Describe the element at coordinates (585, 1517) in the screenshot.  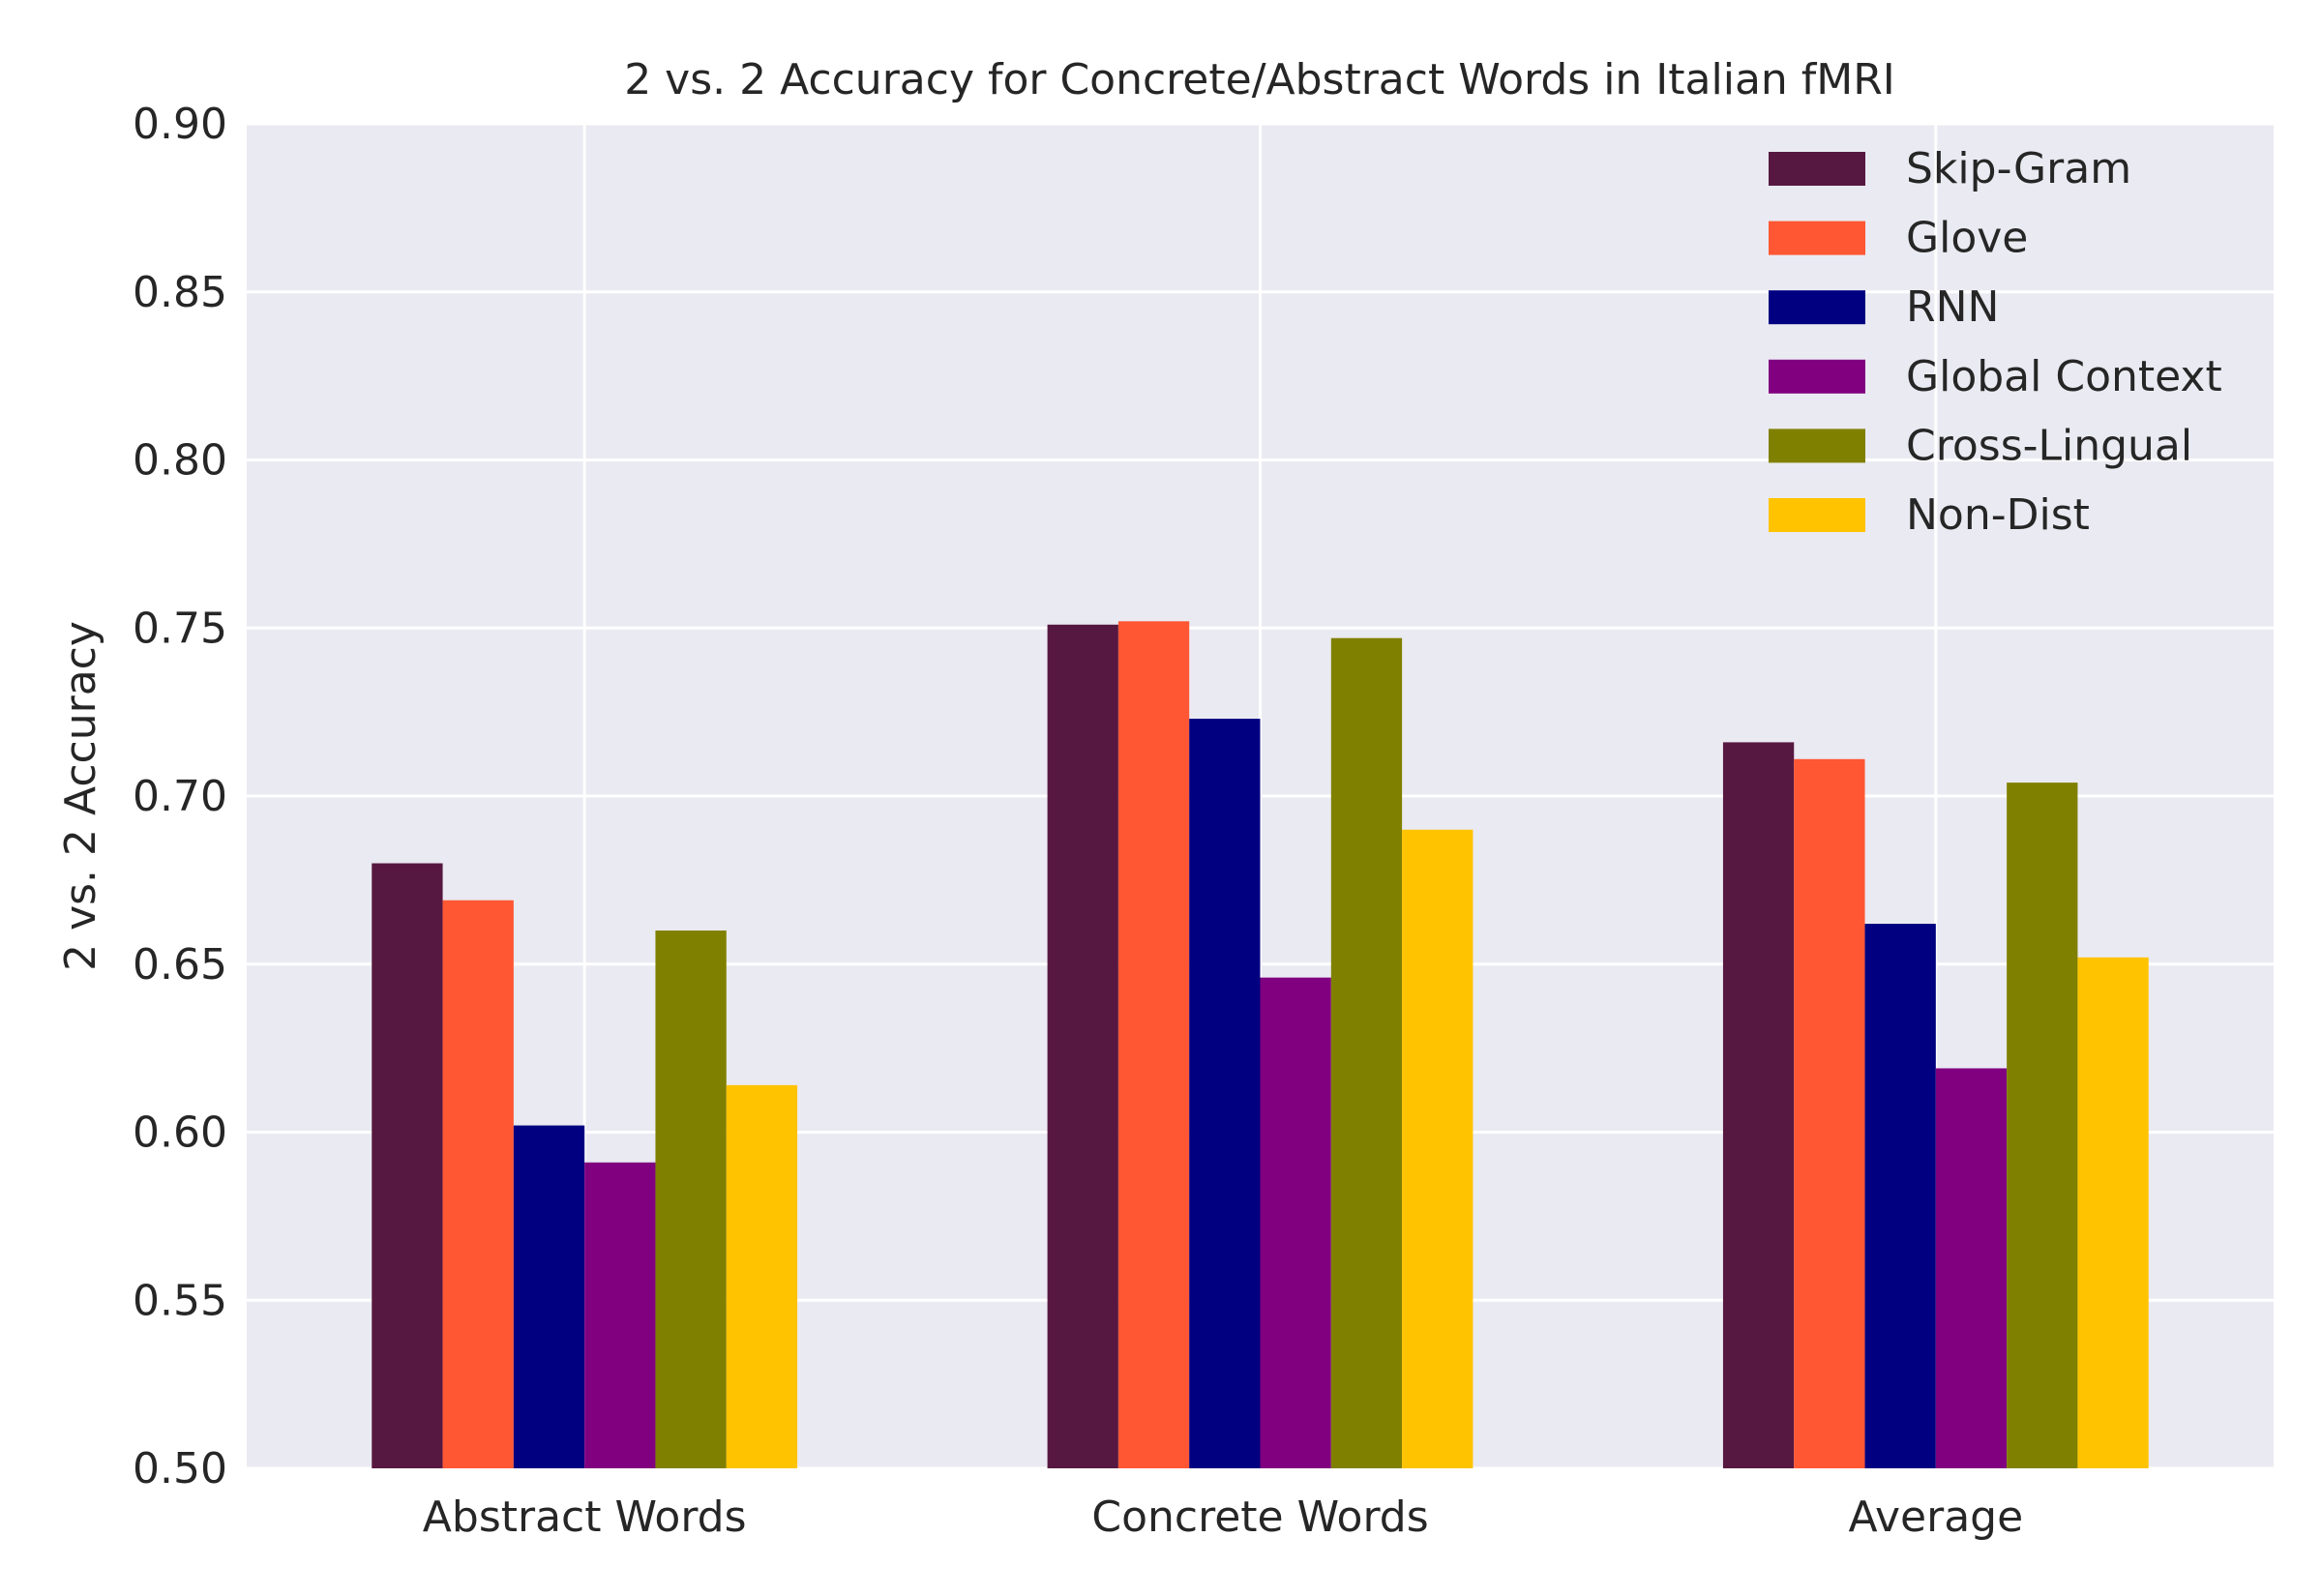
I see `x-tick-label: Abstract Words` at that location.